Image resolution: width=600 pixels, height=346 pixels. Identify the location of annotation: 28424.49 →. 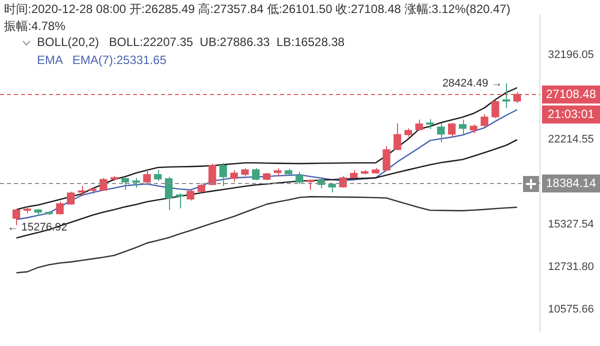
(472, 83).